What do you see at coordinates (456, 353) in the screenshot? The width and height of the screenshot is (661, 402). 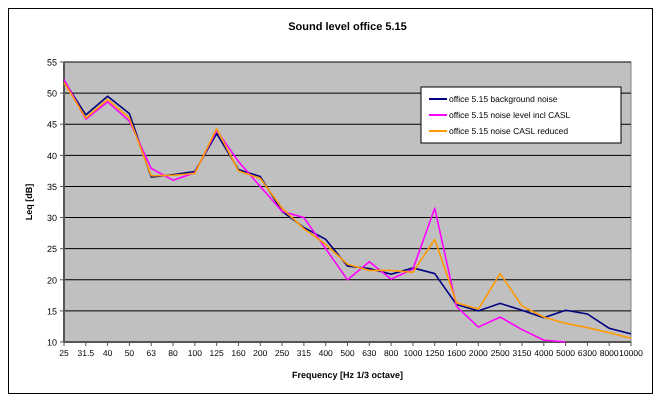 I see `x-tick-label: 1600` at bounding box center [456, 353].